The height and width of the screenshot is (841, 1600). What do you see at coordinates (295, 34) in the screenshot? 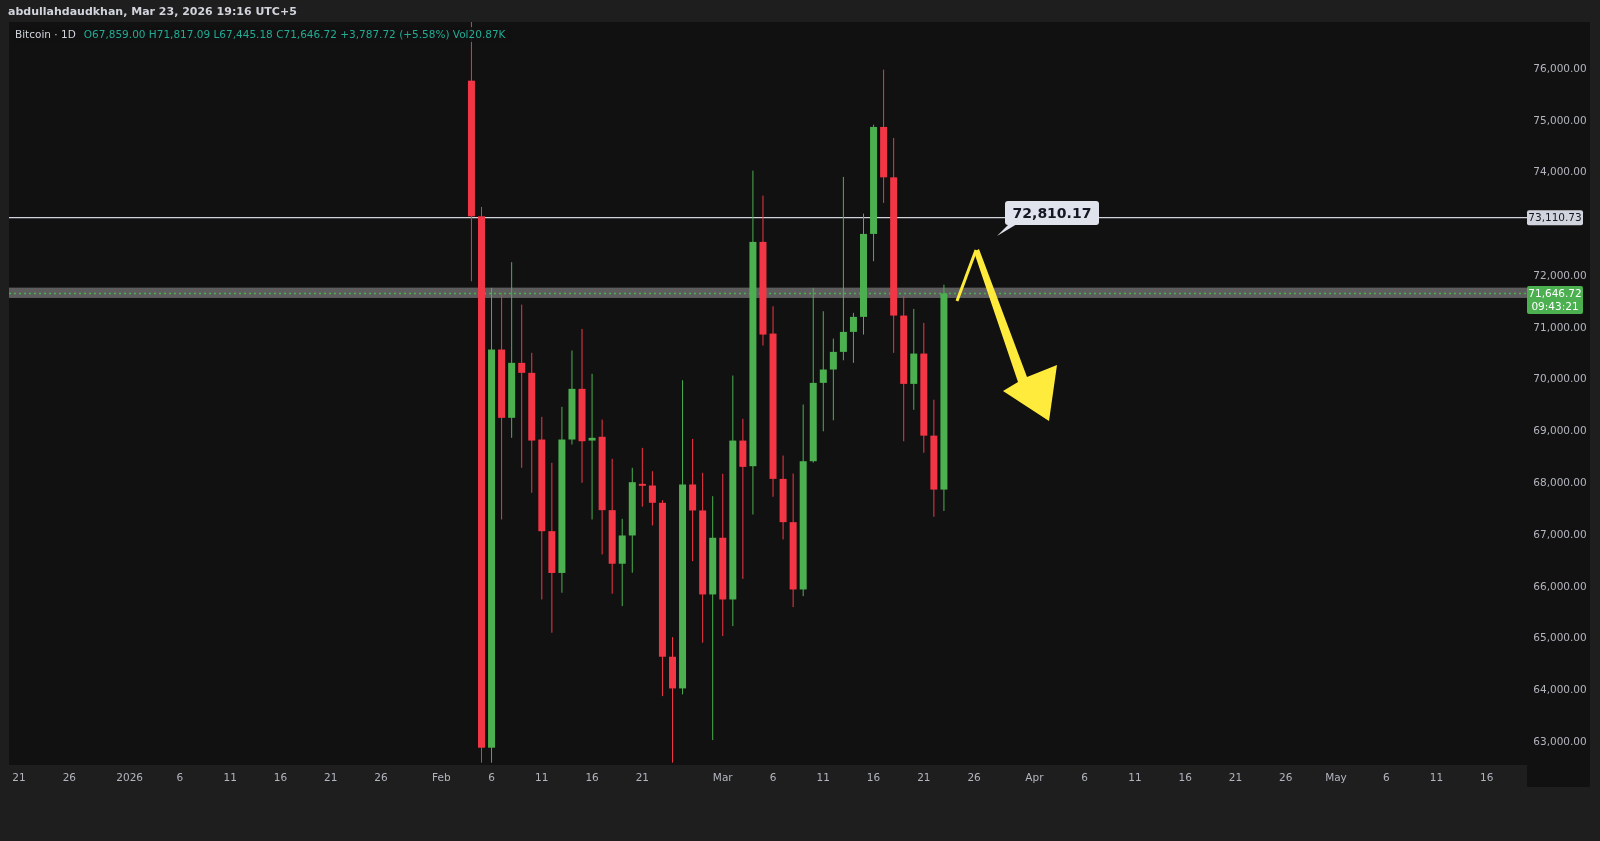
I see `text: O67,859.00 H71,817.09 L67,445.18 C71,646.72 +3,787.72 (+5.58%) Vol20.87K` at bounding box center [295, 34].